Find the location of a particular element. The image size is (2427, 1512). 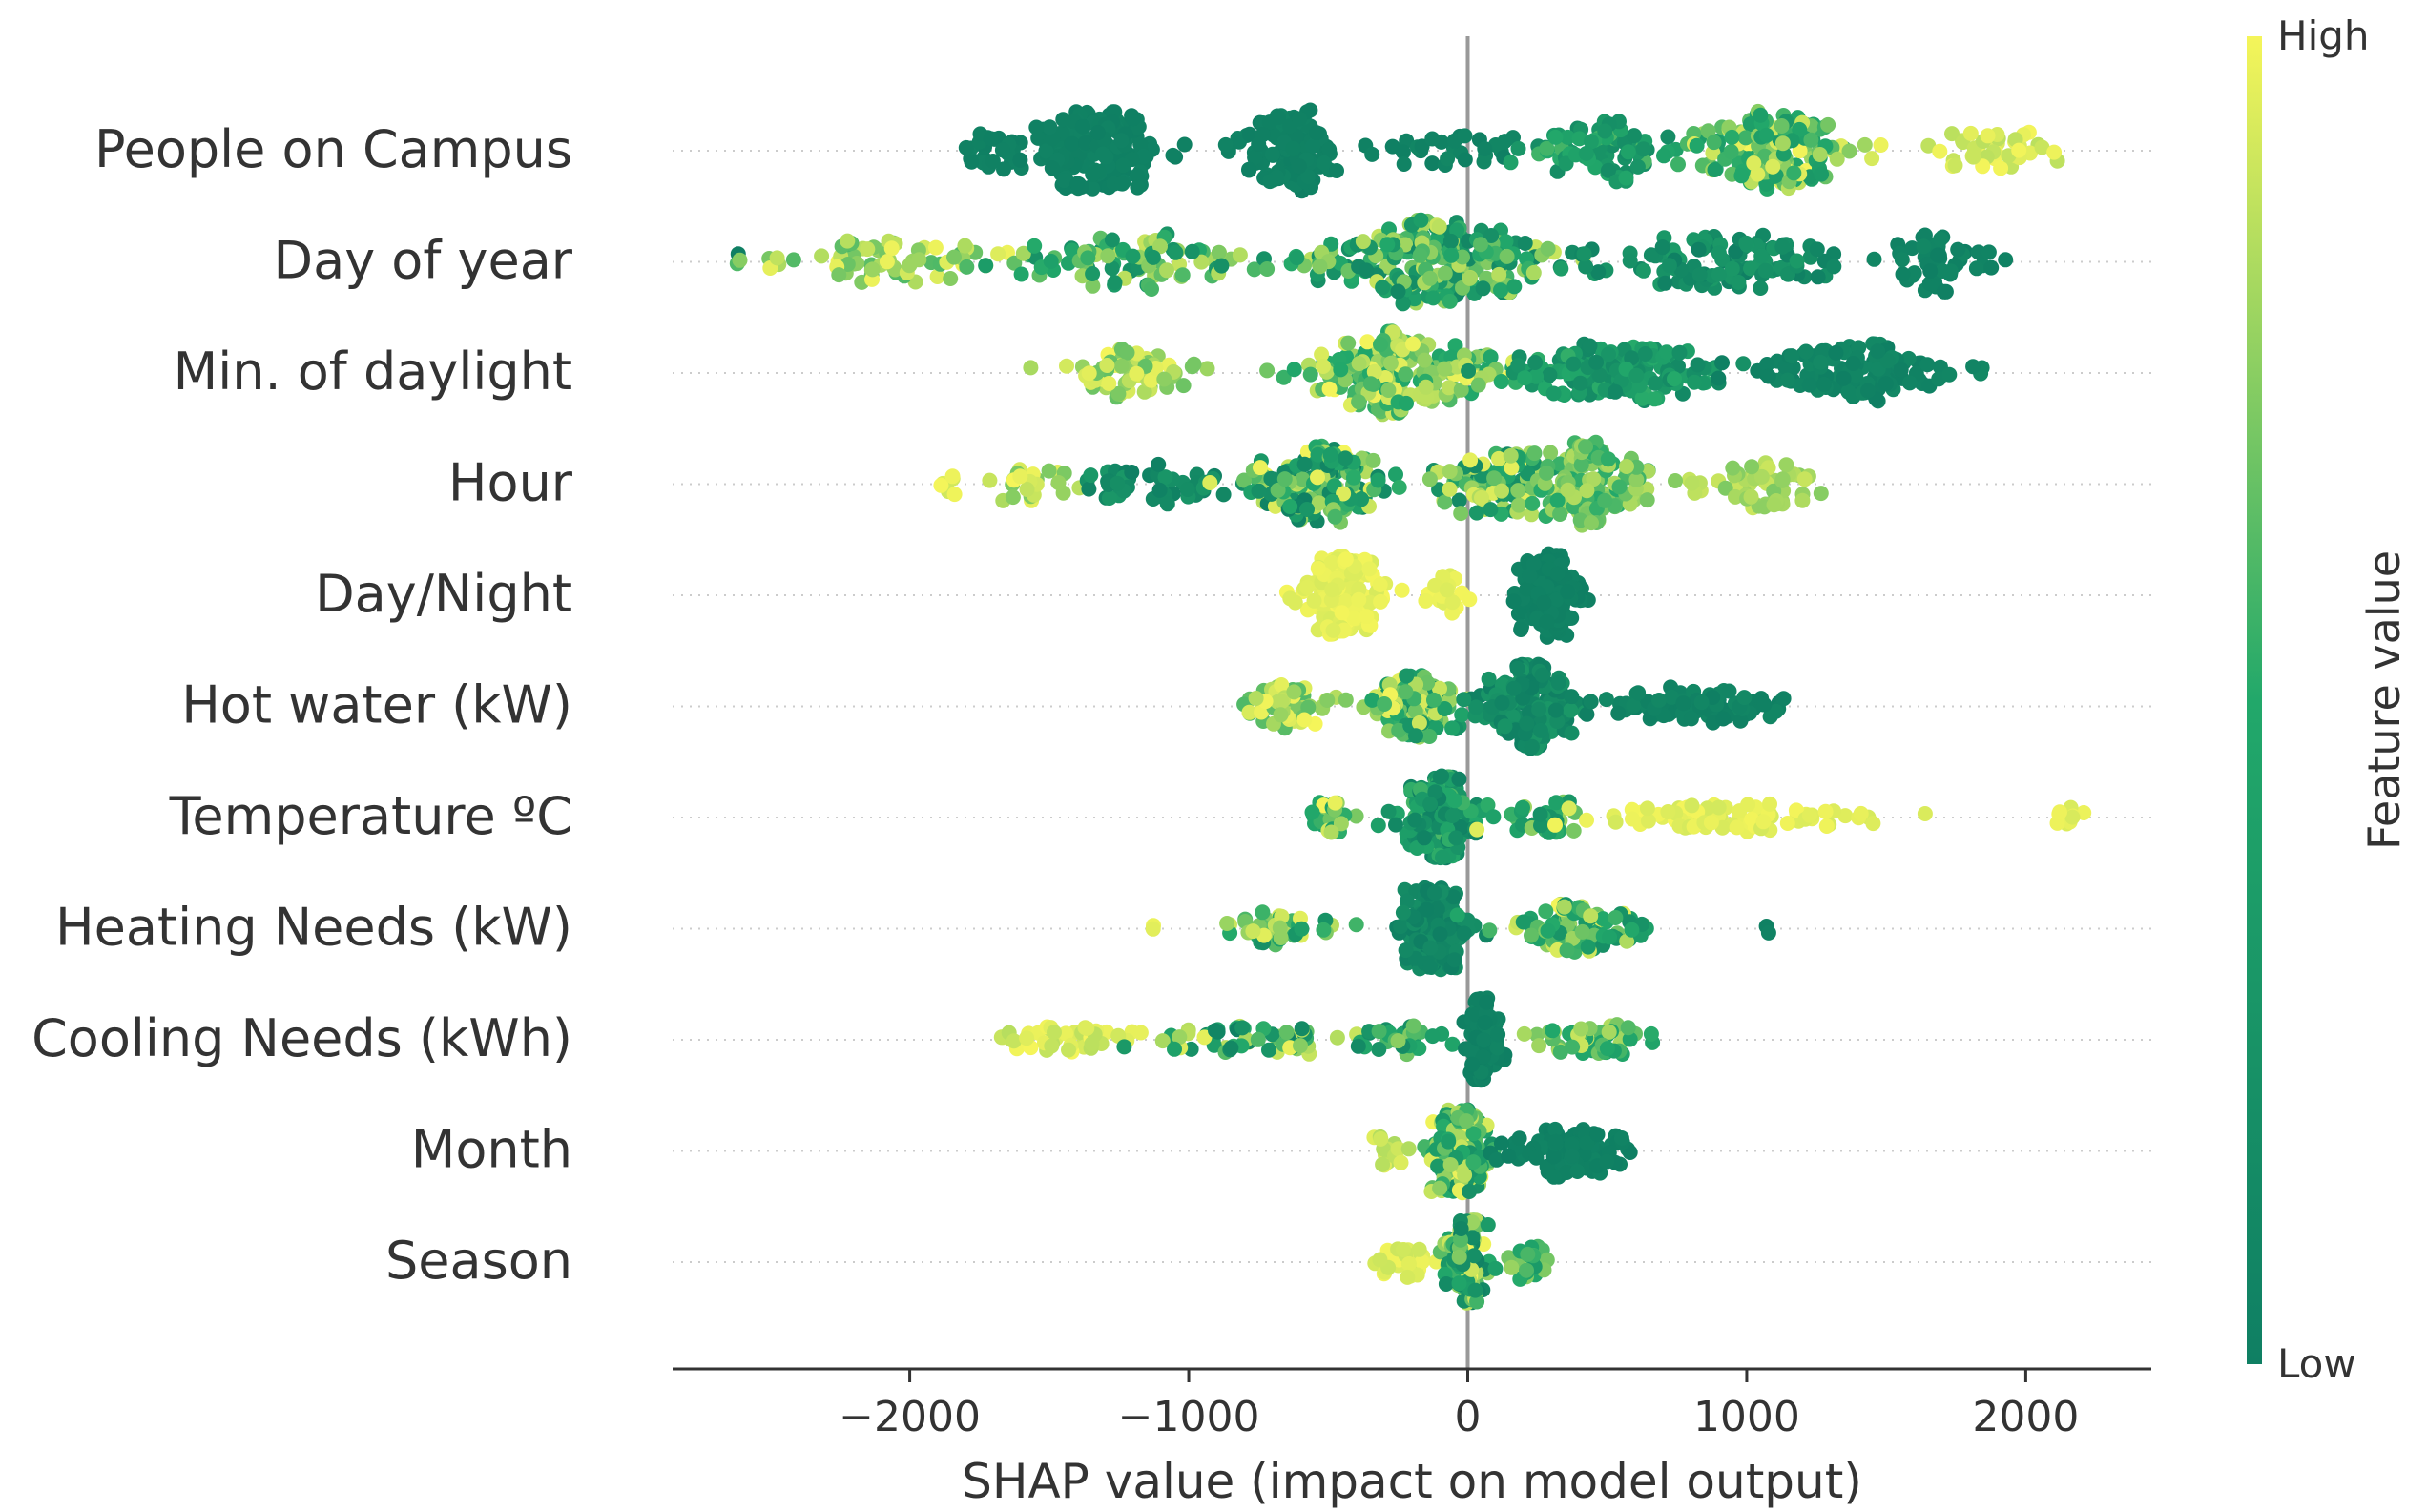

colorbar-low-label: Low is located at coordinates (2316, 1363).